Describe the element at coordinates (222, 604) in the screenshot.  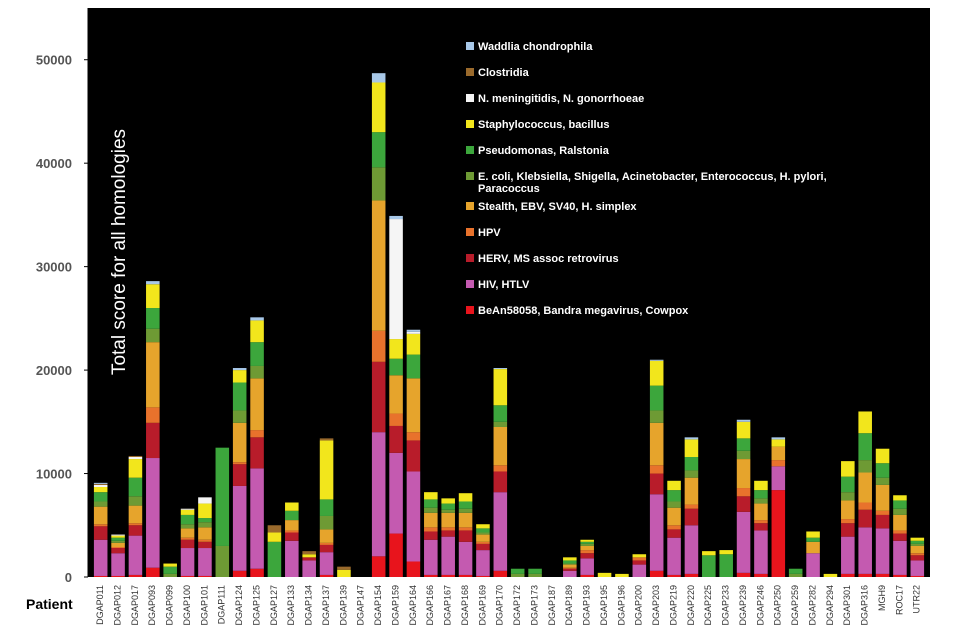
I see `x-tick-label: DGAP111` at that location.